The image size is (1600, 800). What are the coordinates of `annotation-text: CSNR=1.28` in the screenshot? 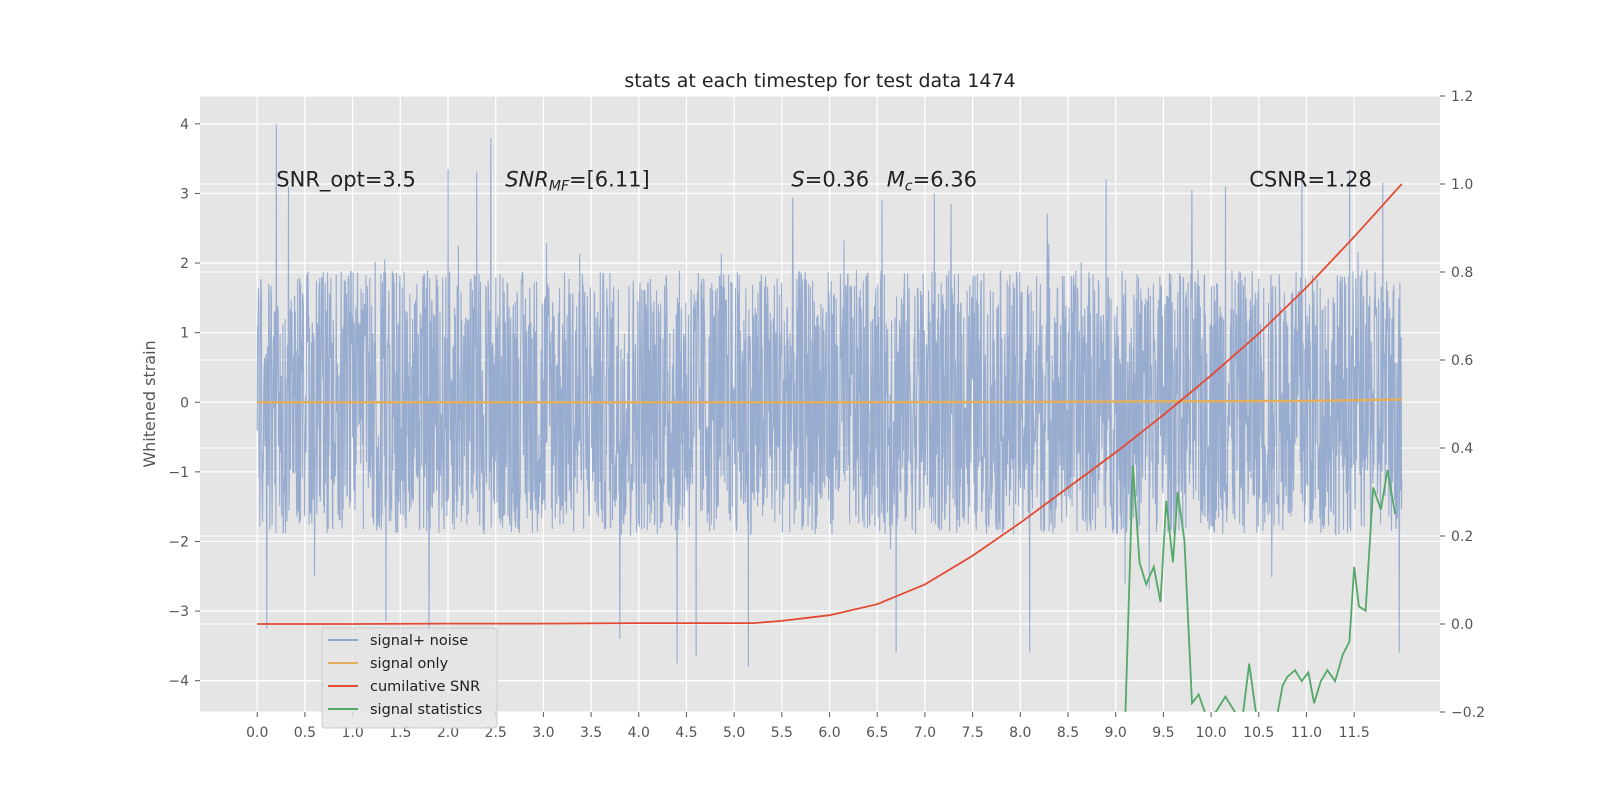 It's located at (1310, 180).